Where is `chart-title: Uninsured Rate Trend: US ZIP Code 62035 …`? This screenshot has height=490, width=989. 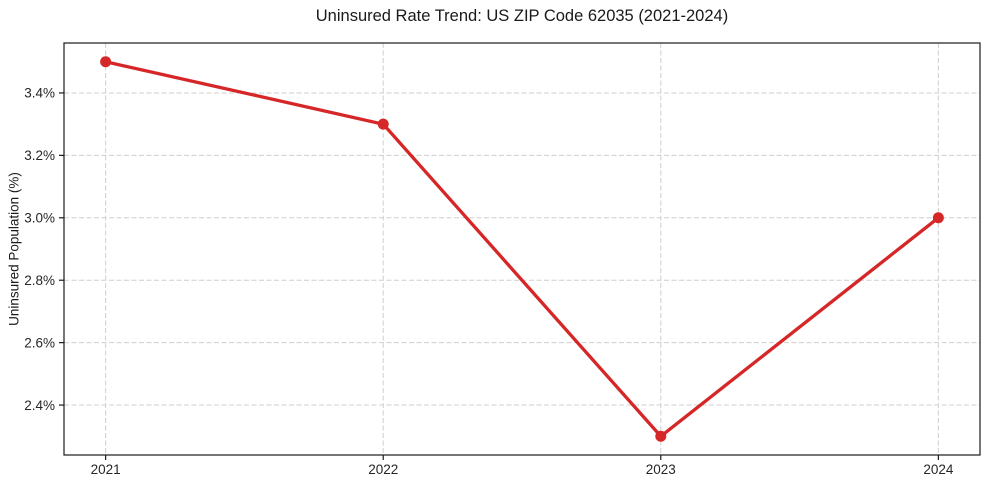
chart-title: Uninsured Rate Trend: US ZIP Code 62035 … is located at coordinates (522, 16).